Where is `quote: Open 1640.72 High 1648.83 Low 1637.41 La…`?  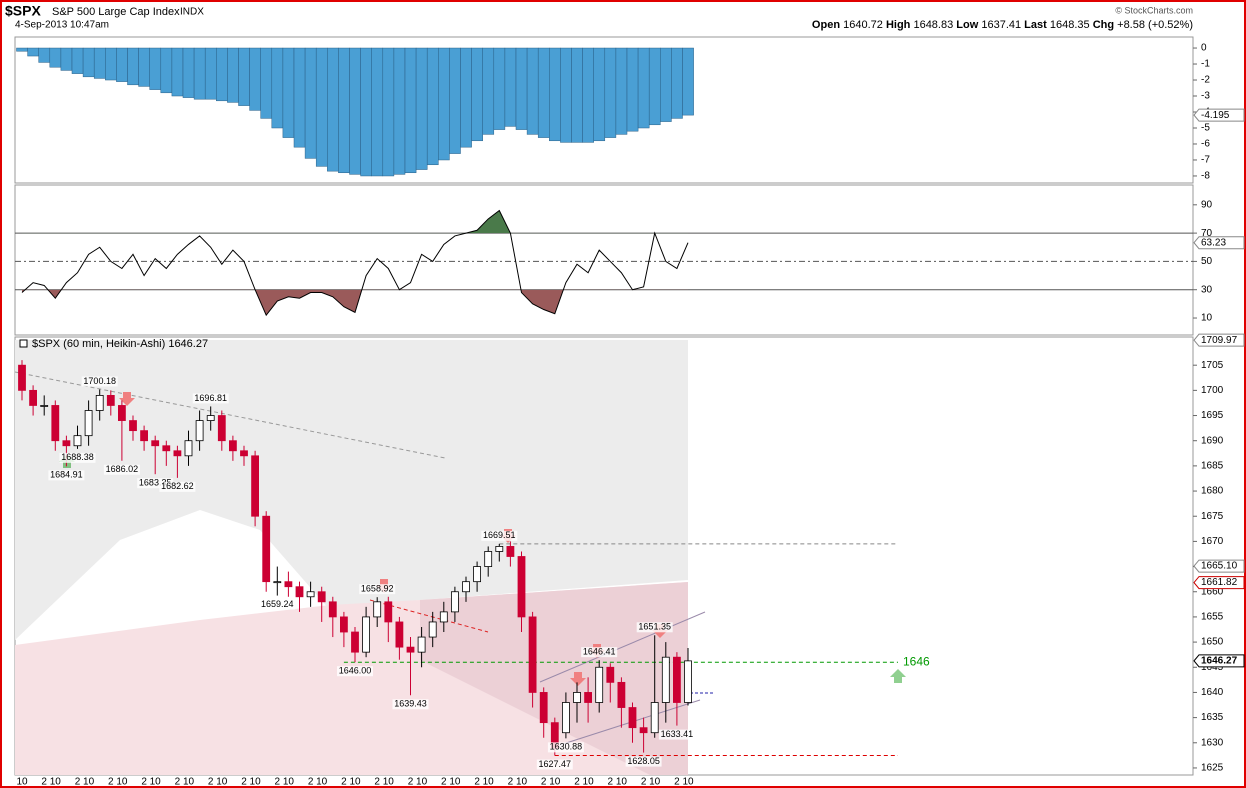 quote: Open 1640.72 High 1648.83 Low 1637.41 La… is located at coordinates (1002, 25).